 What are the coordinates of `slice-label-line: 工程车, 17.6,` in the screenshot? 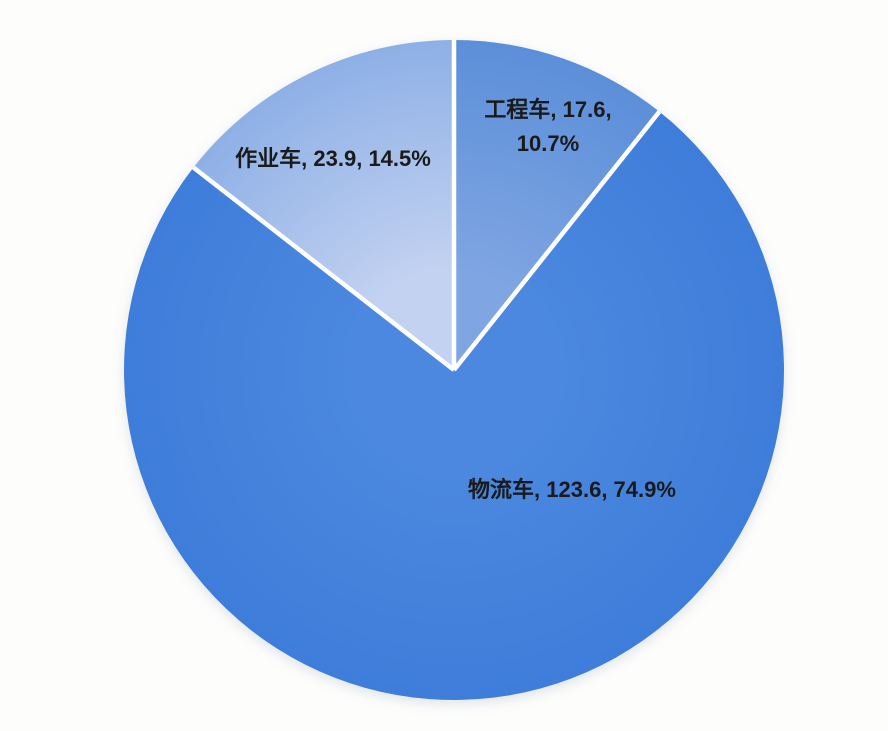 It's located at (548, 109).